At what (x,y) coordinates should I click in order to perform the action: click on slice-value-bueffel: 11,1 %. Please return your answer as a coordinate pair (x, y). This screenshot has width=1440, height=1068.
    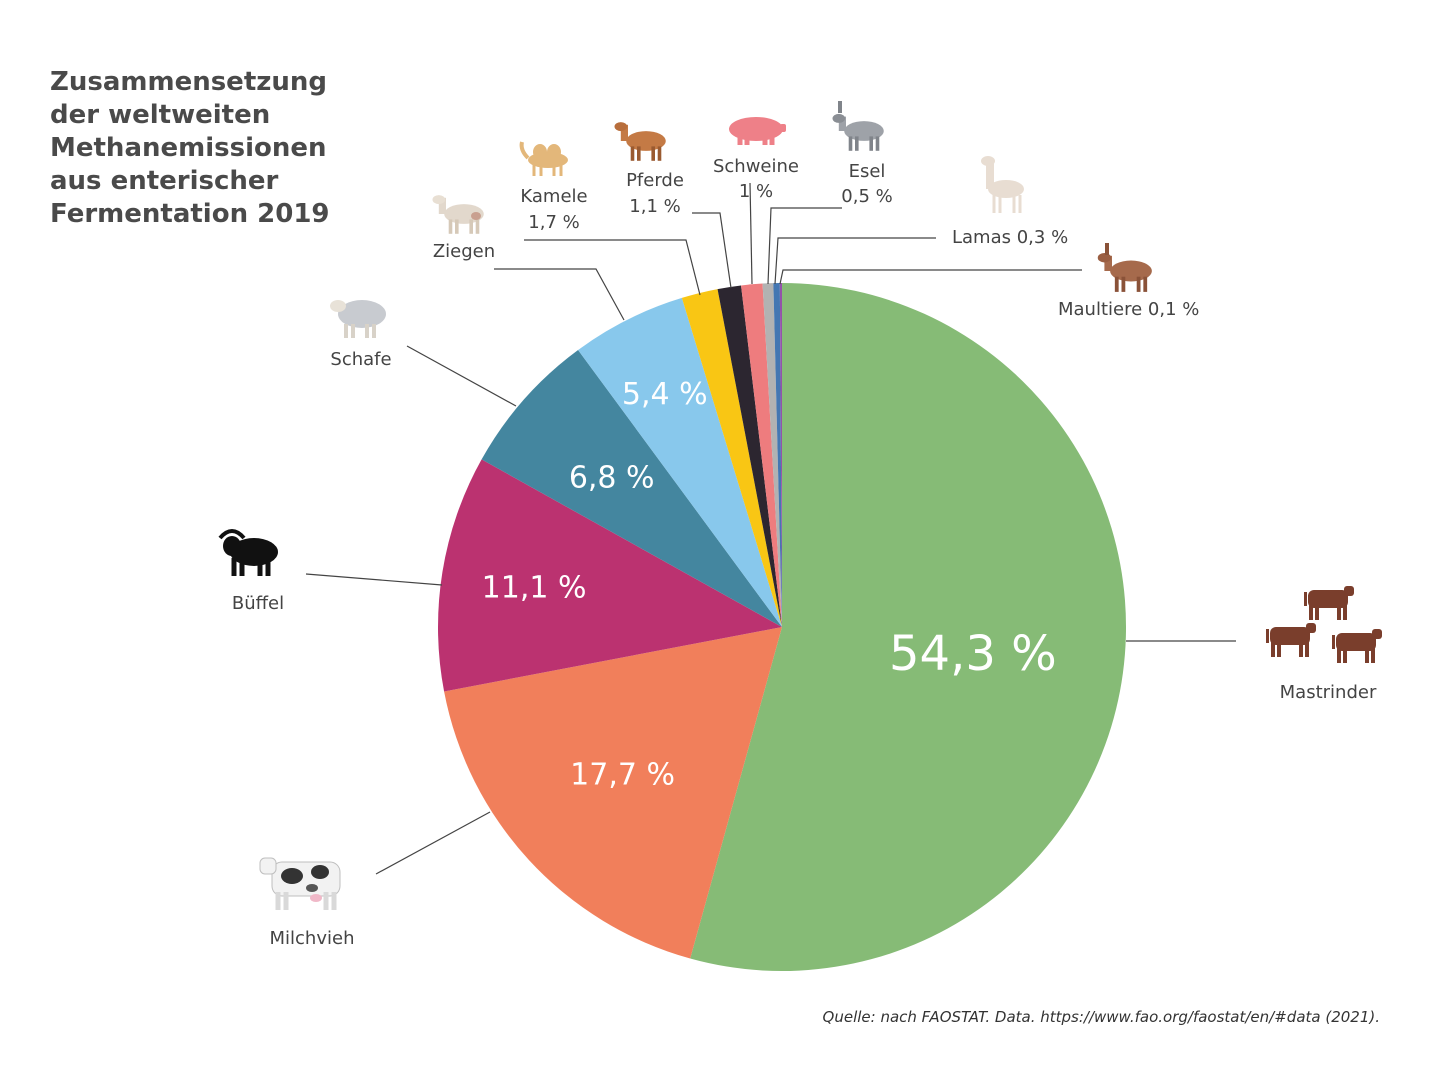
    Looking at the image, I should click on (534, 588).